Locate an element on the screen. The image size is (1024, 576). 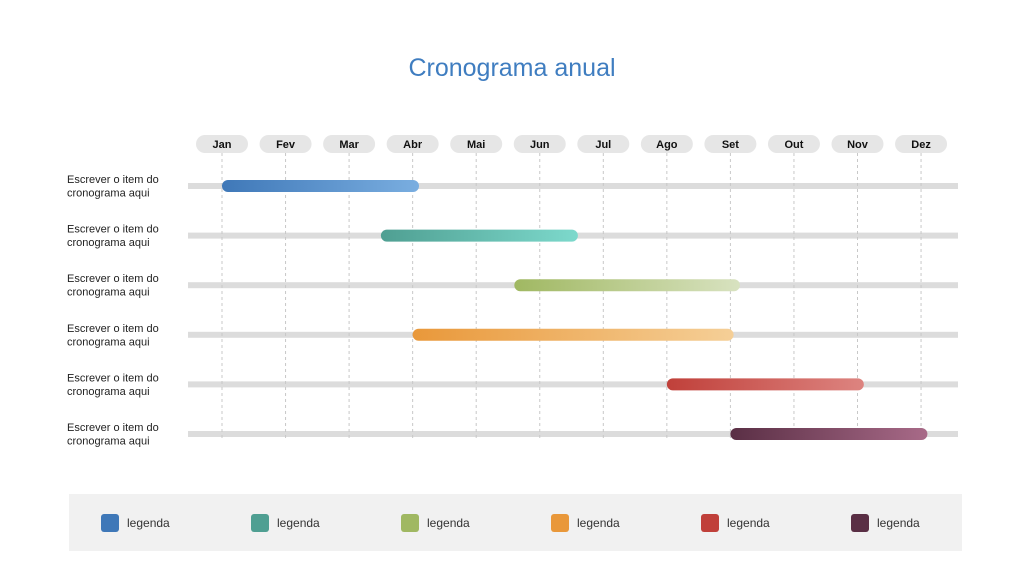
month-label: Abr is located at coordinates (413, 145).